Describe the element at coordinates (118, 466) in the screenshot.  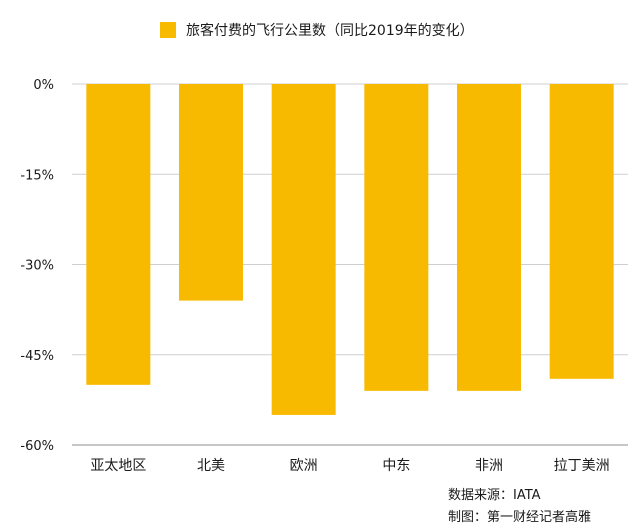
I see `x-category-label: 亚太地区` at that location.